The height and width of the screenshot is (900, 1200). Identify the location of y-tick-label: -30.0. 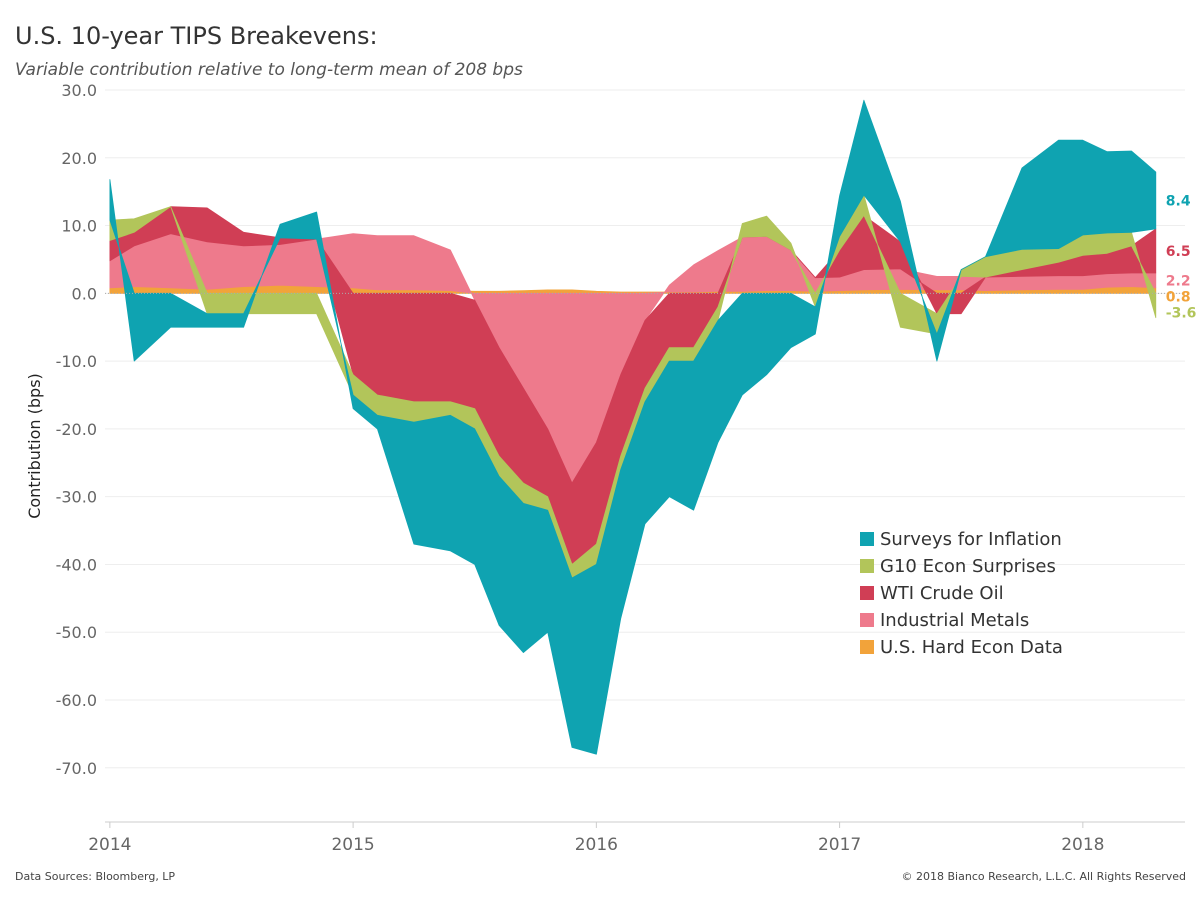
(76, 497).